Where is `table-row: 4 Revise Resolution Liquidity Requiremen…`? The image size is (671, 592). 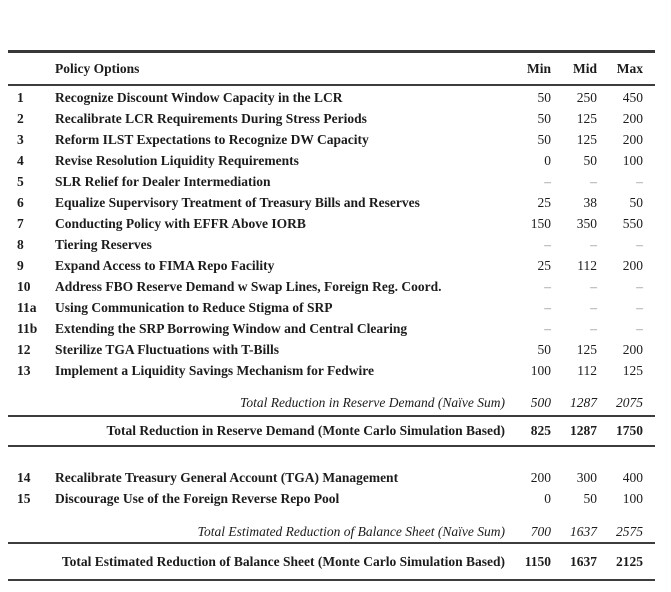 table-row: 4 Revise Resolution Liquidity Requiremen… is located at coordinates (325, 160).